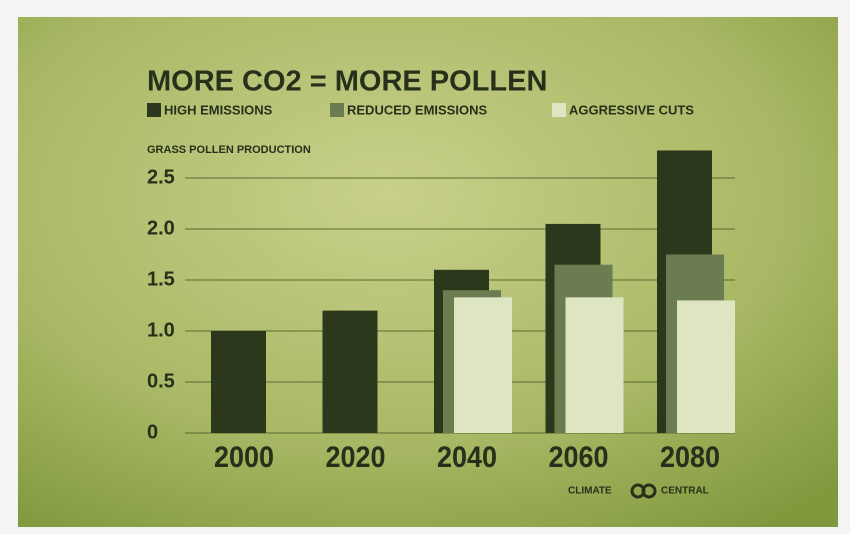 The image size is (850, 534). Describe the element at coordinates (685, 491) in the screenshot. I see `credit-right: CENTRAL` at that location.